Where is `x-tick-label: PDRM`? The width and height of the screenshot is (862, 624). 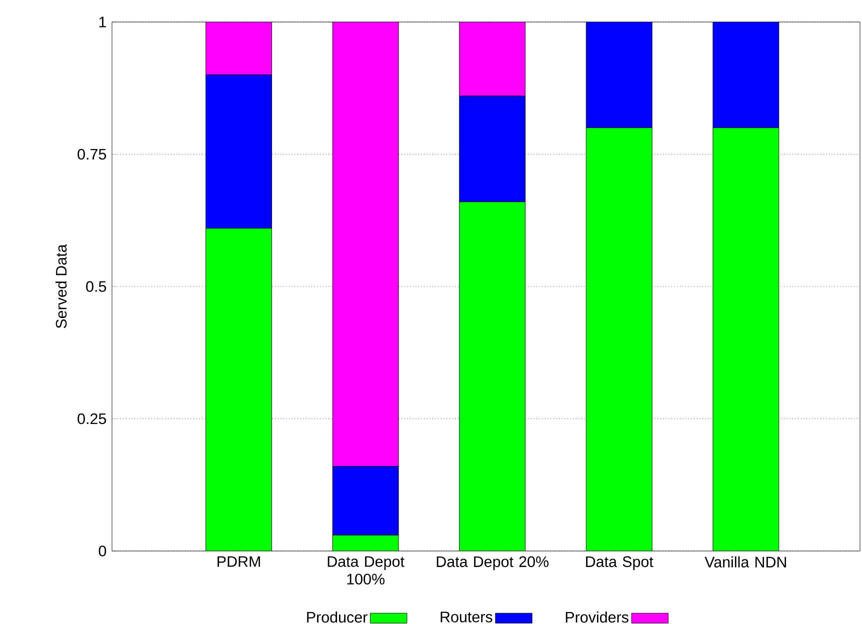 x-tick-label: PDRM is located at coordinates (239, 561).